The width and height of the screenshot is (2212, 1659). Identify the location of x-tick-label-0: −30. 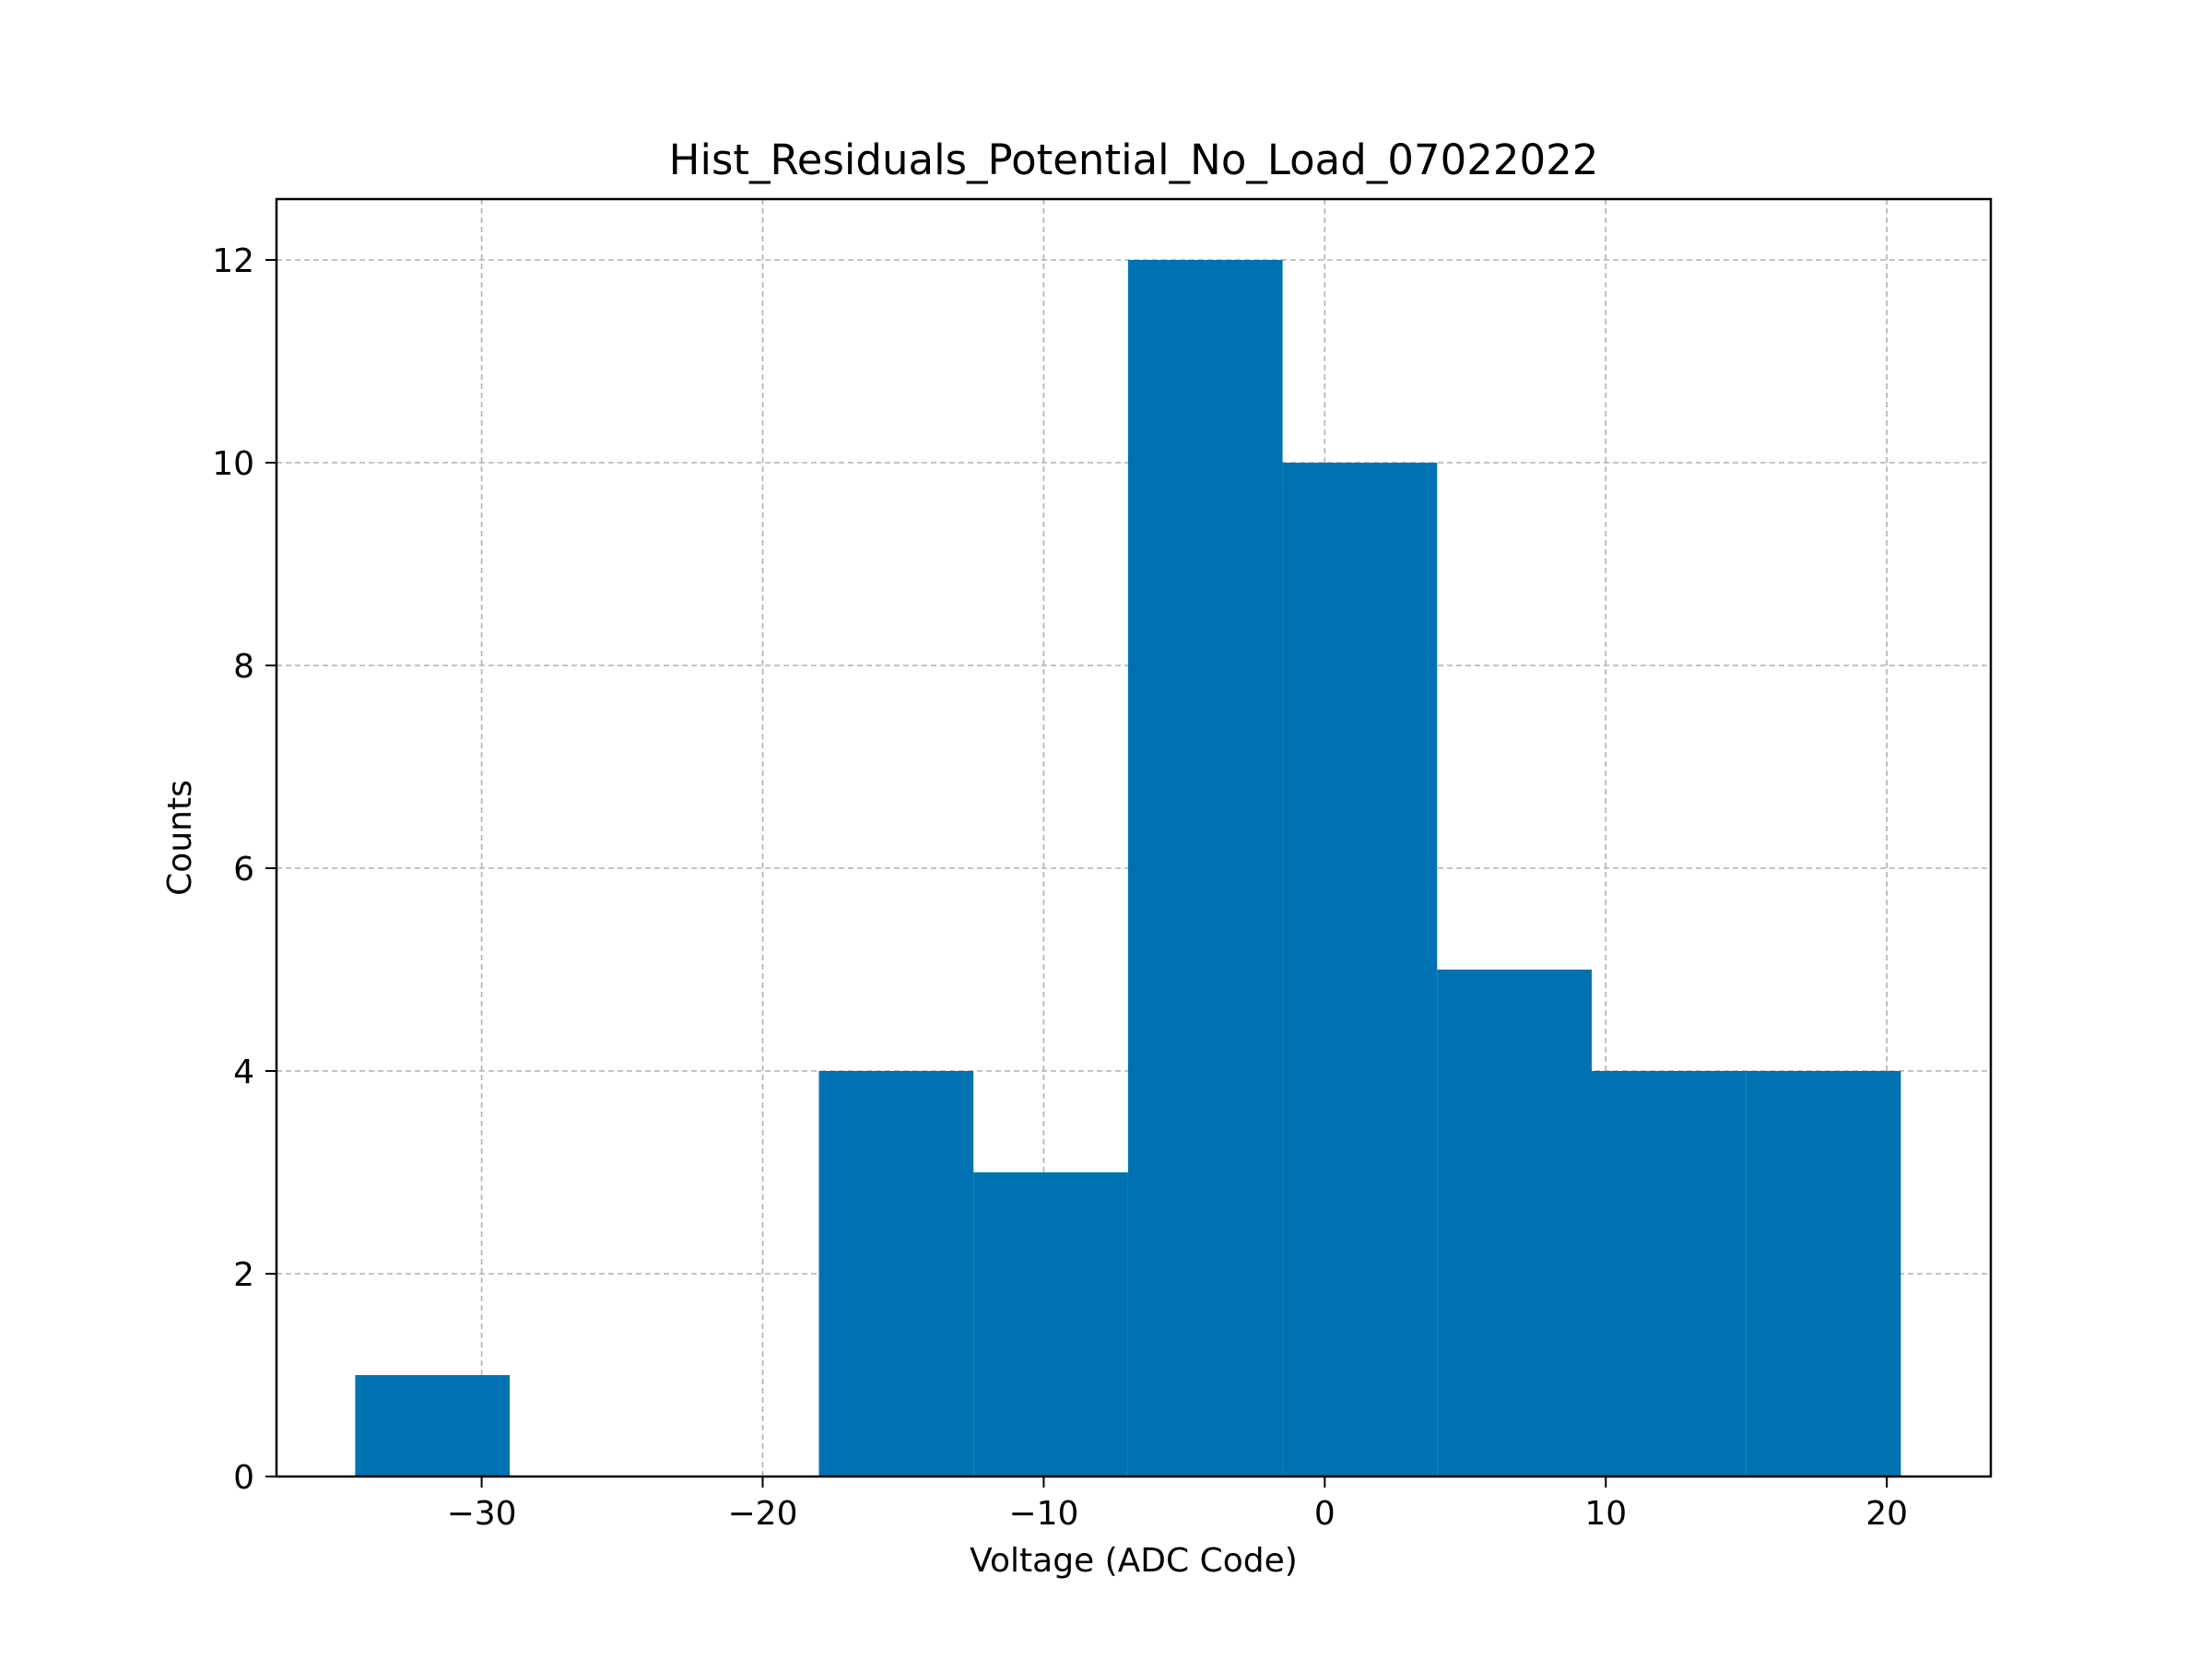
(482, 1514).